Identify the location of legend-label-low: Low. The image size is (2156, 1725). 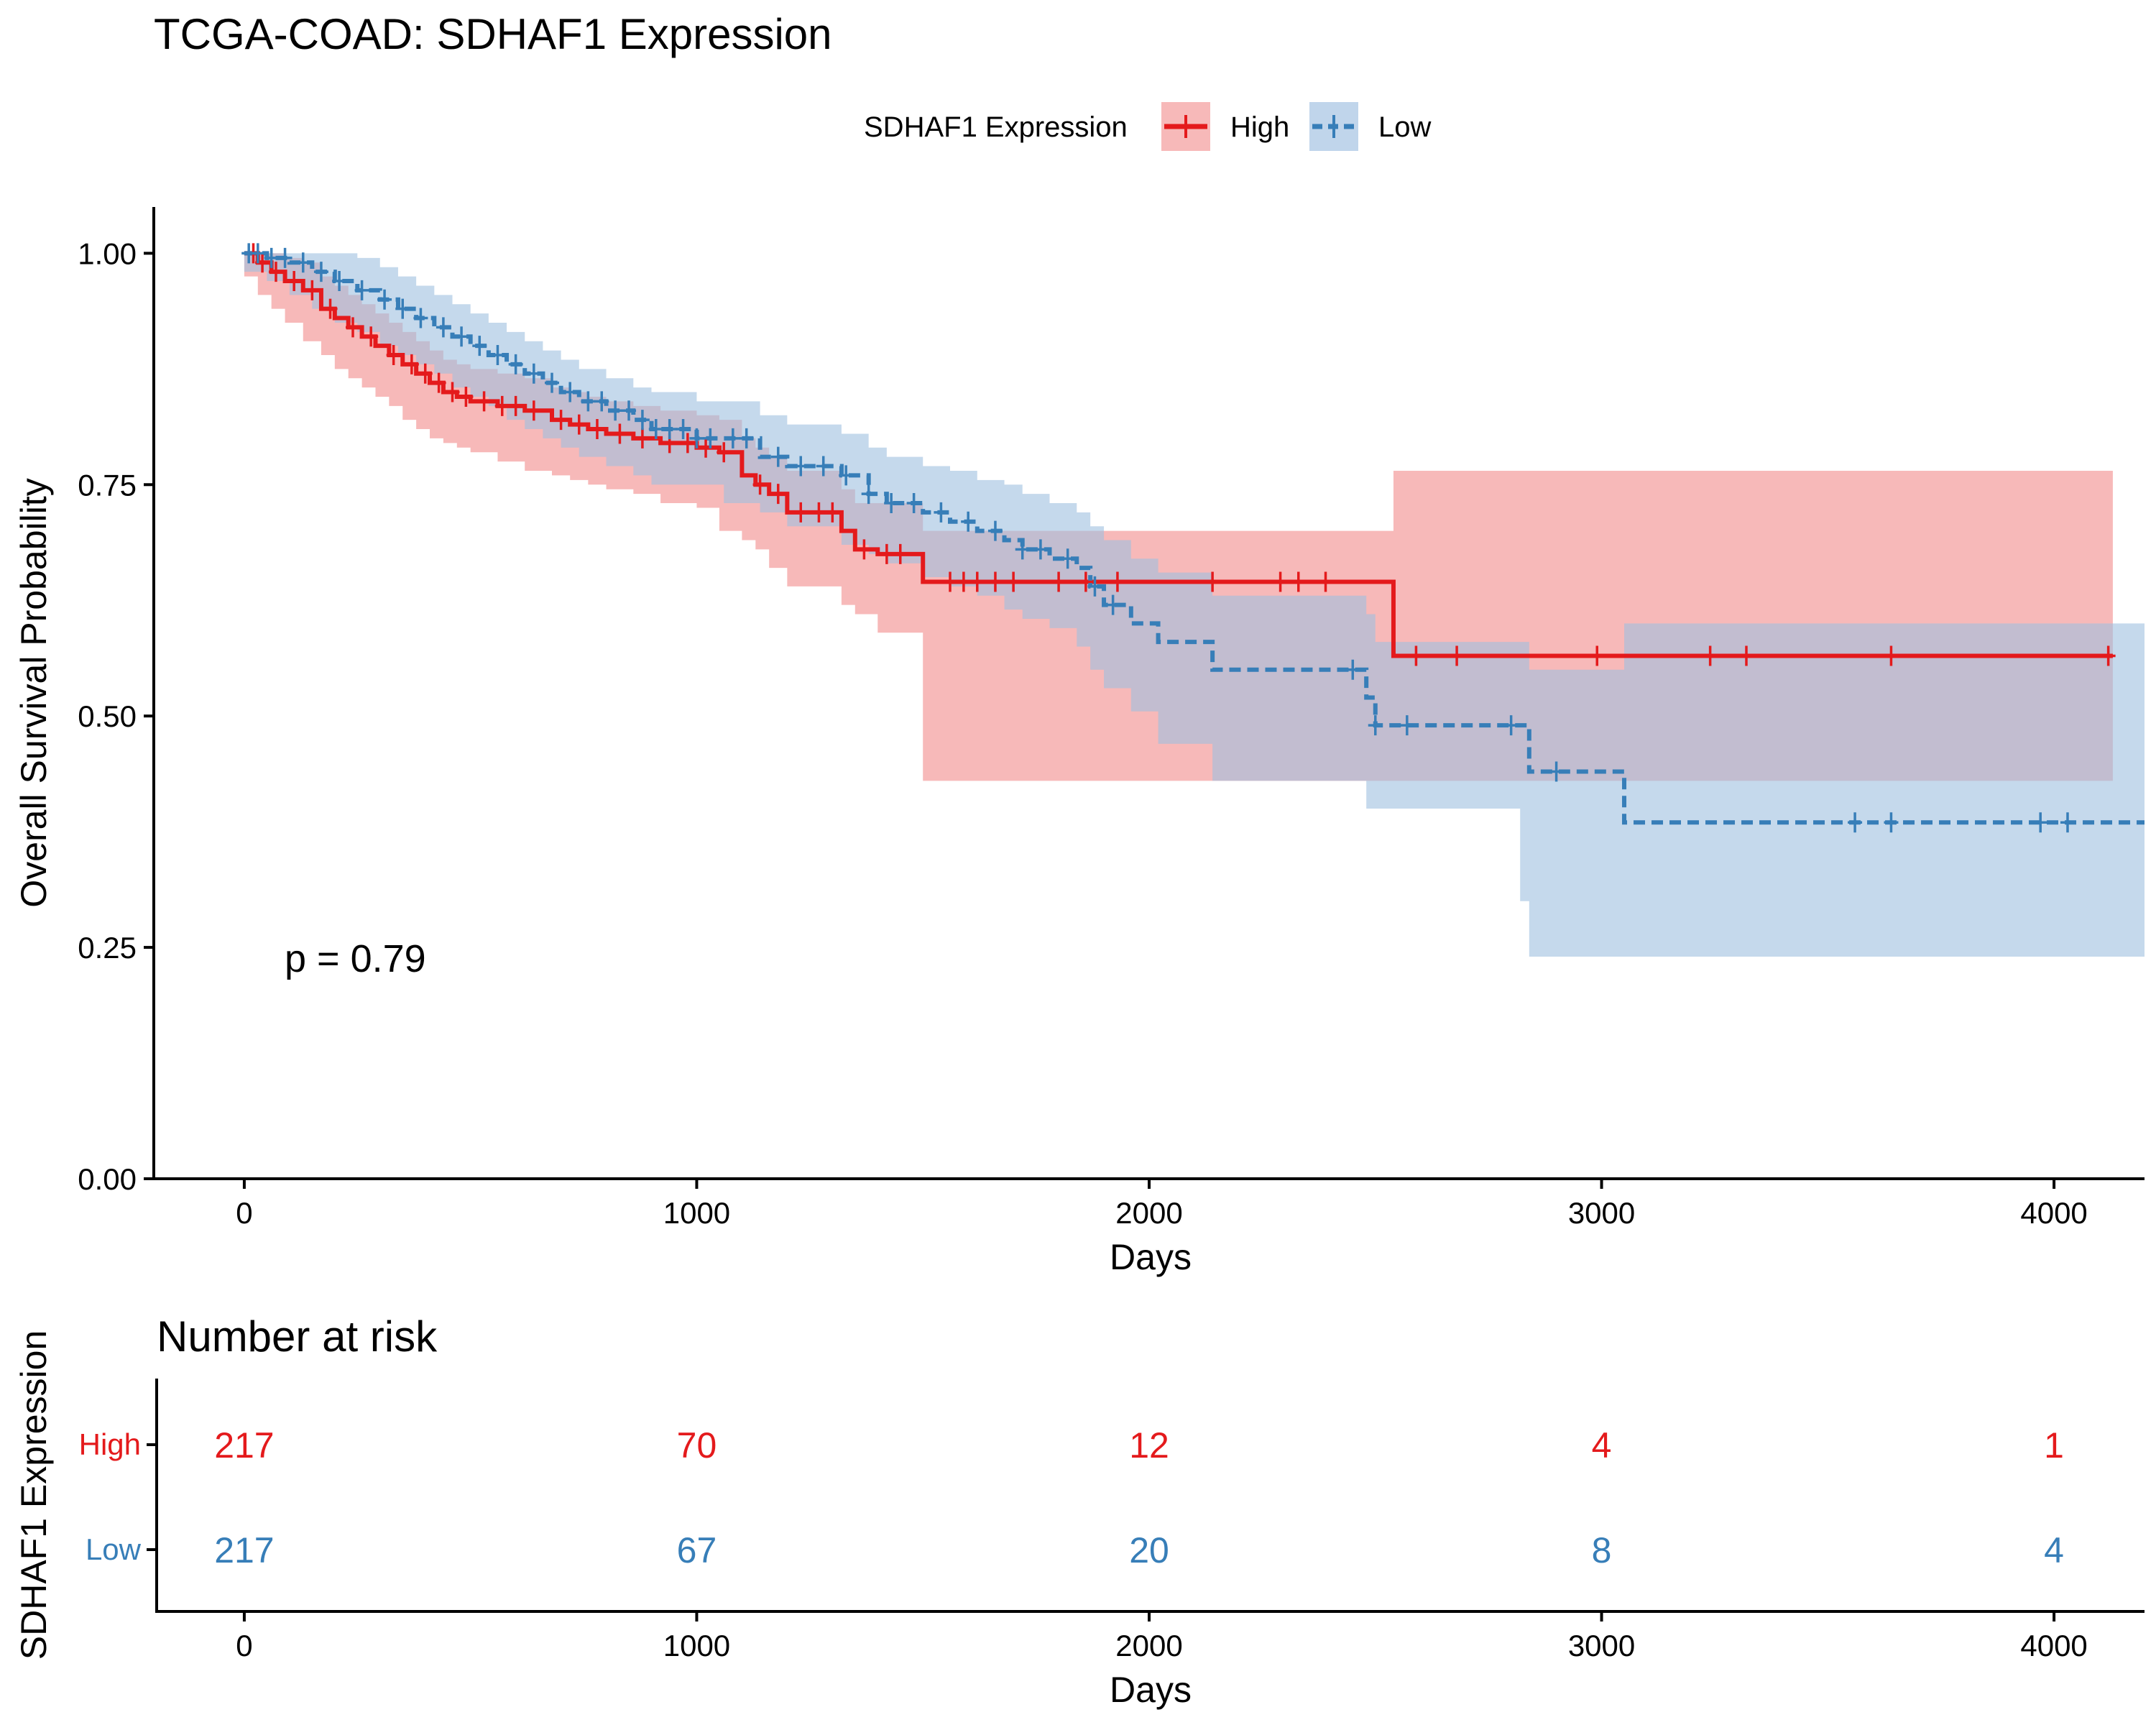
(1404, 127).